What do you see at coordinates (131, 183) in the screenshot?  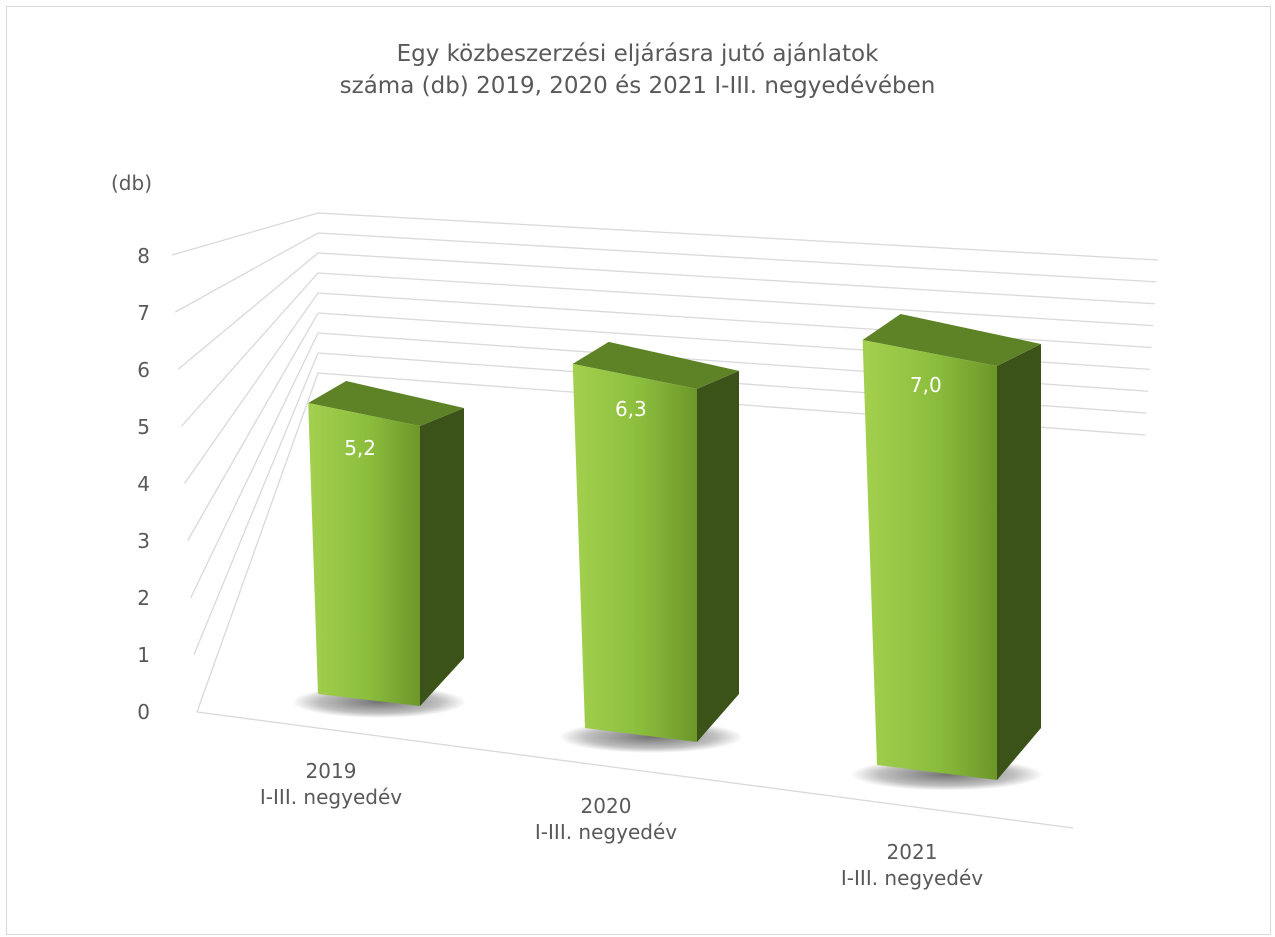 I see `y-axis-unit-label: (db)` at bounding box center [131, 183].